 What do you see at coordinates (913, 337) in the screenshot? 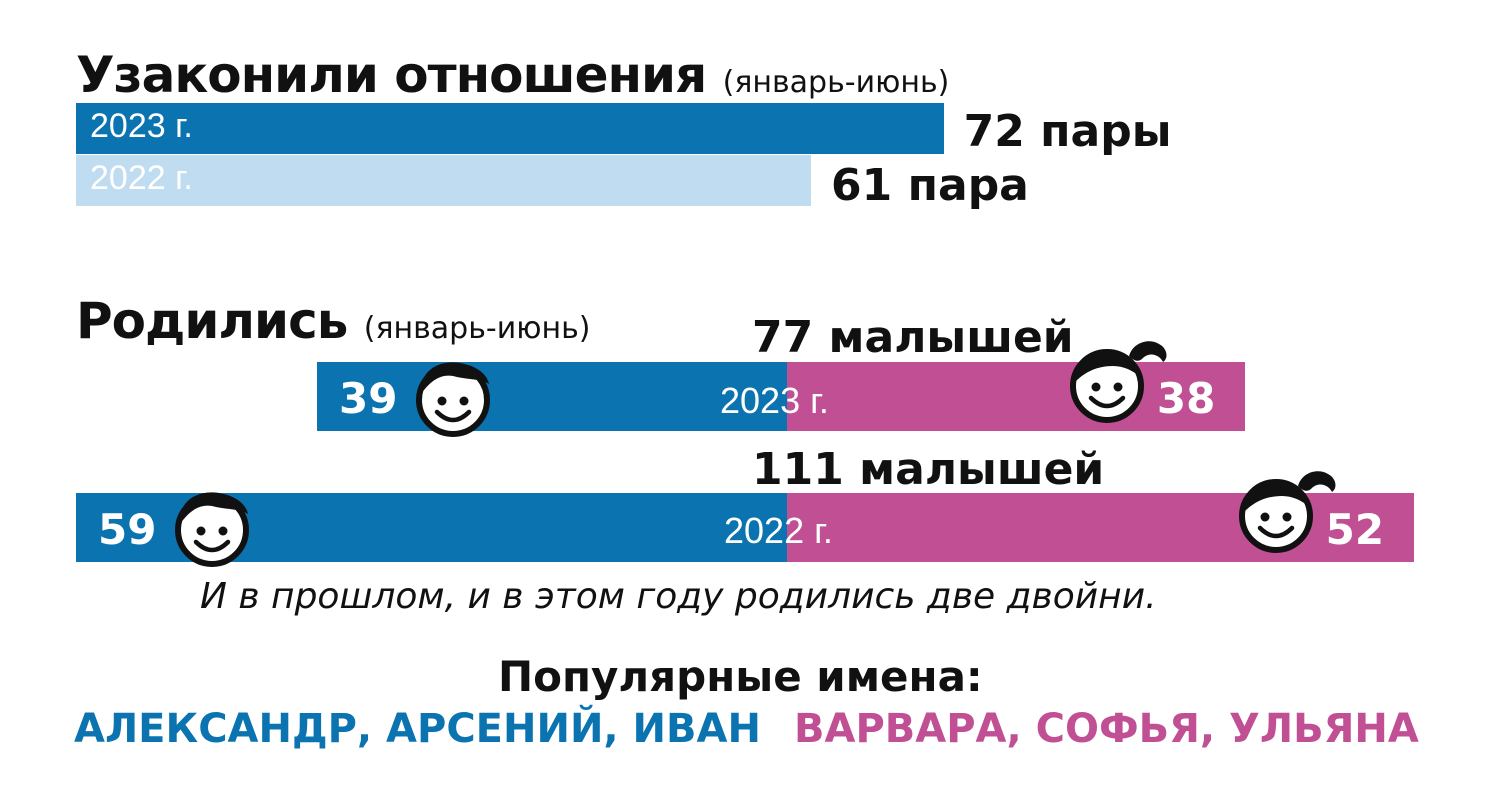
I see `births-total-2023: 77 малышей` at bounding box center [913, 337].